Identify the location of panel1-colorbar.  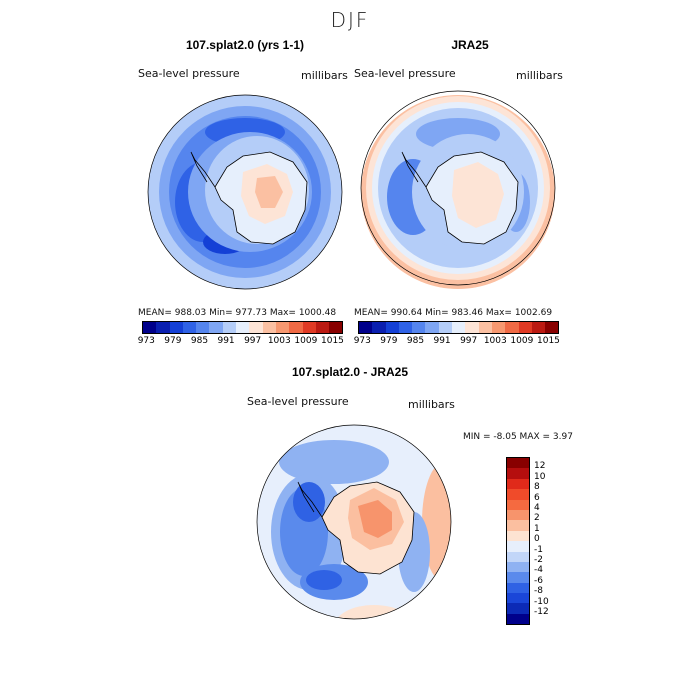
(243, 327).